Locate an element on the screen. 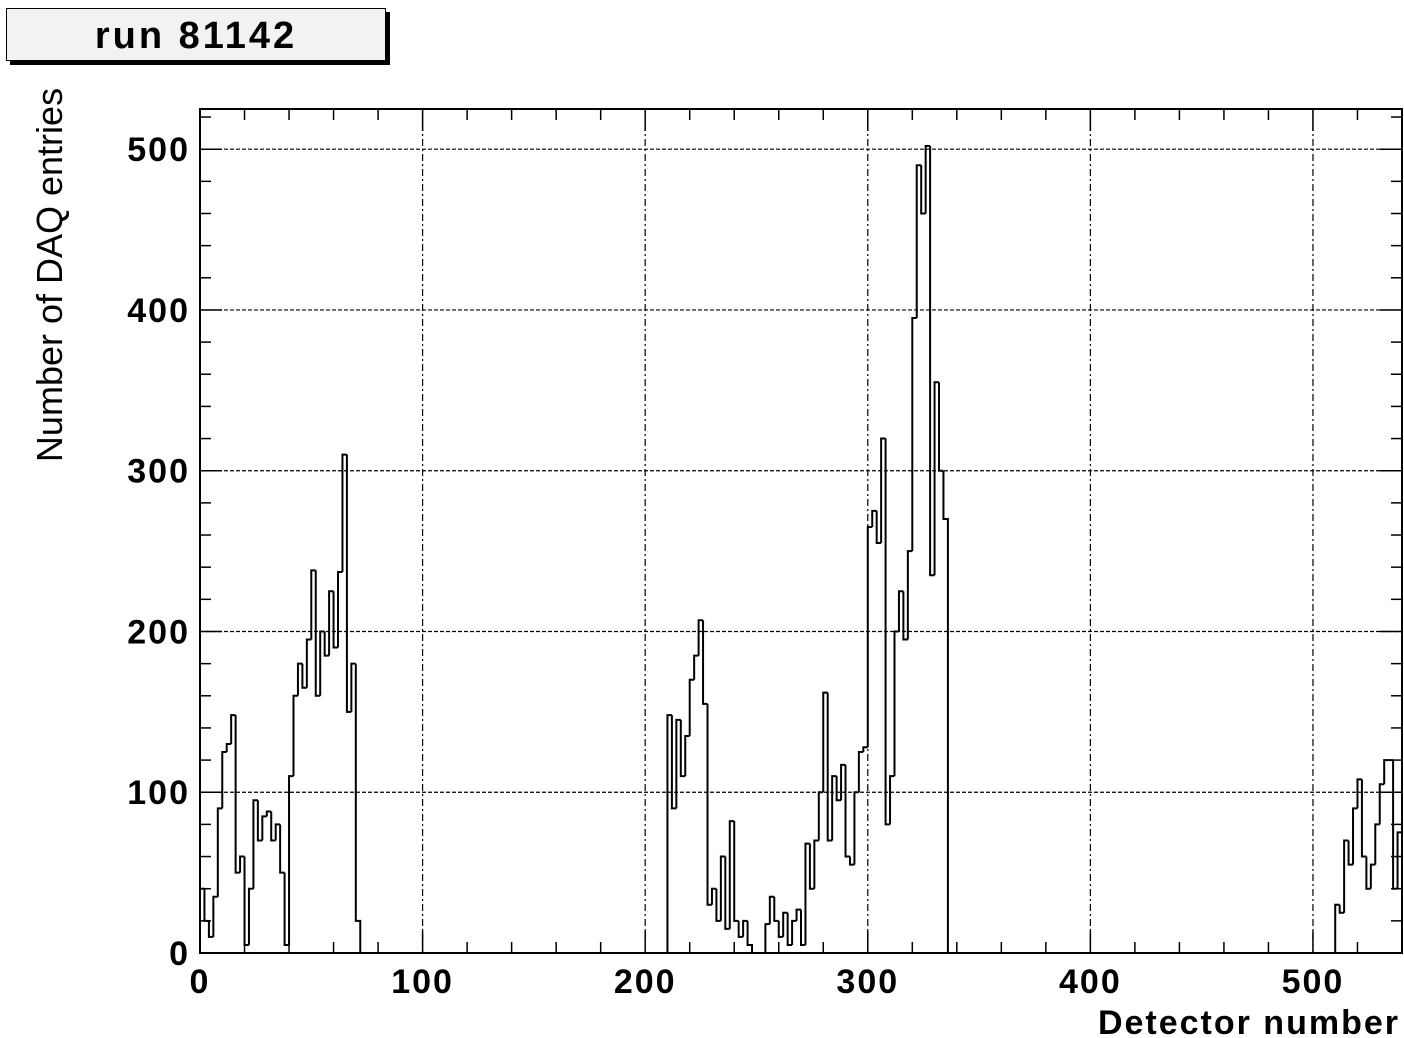 Image resolution: width=1404 pixels, height=1038 pixels. x-tick-label: 400 is located at coordinates (1090, 982).